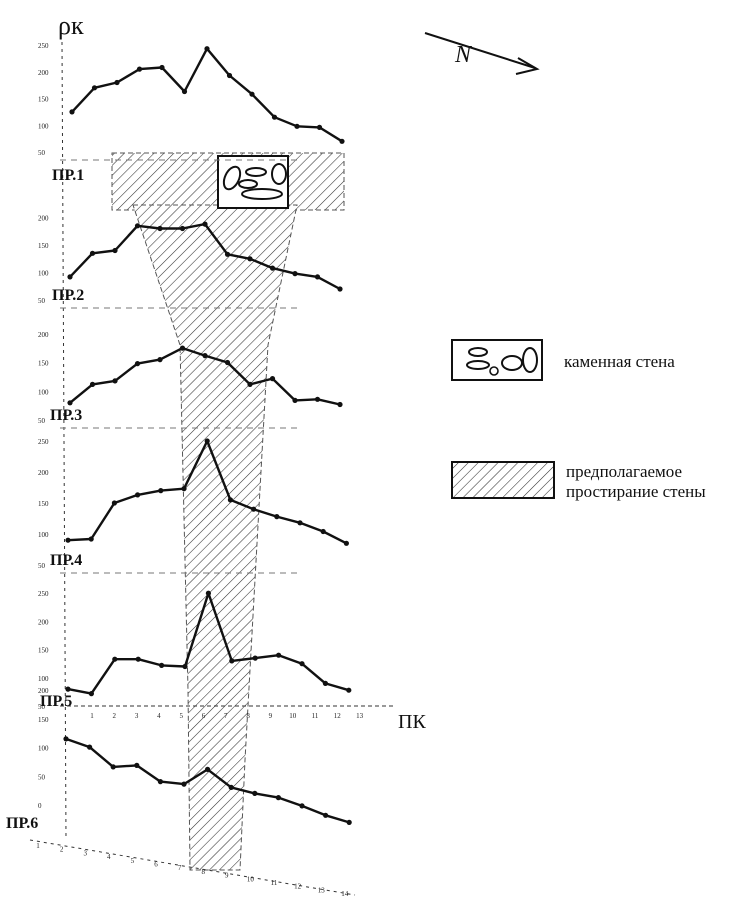  I want to click on x-tick-label: 7, so click(226, 716).